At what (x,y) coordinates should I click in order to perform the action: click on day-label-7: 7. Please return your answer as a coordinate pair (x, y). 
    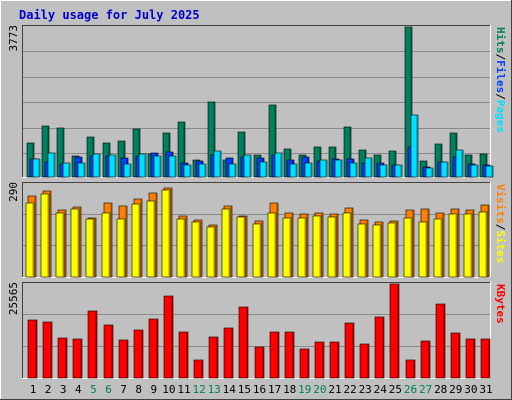
    Looking at the image, I should click on (123, 389).